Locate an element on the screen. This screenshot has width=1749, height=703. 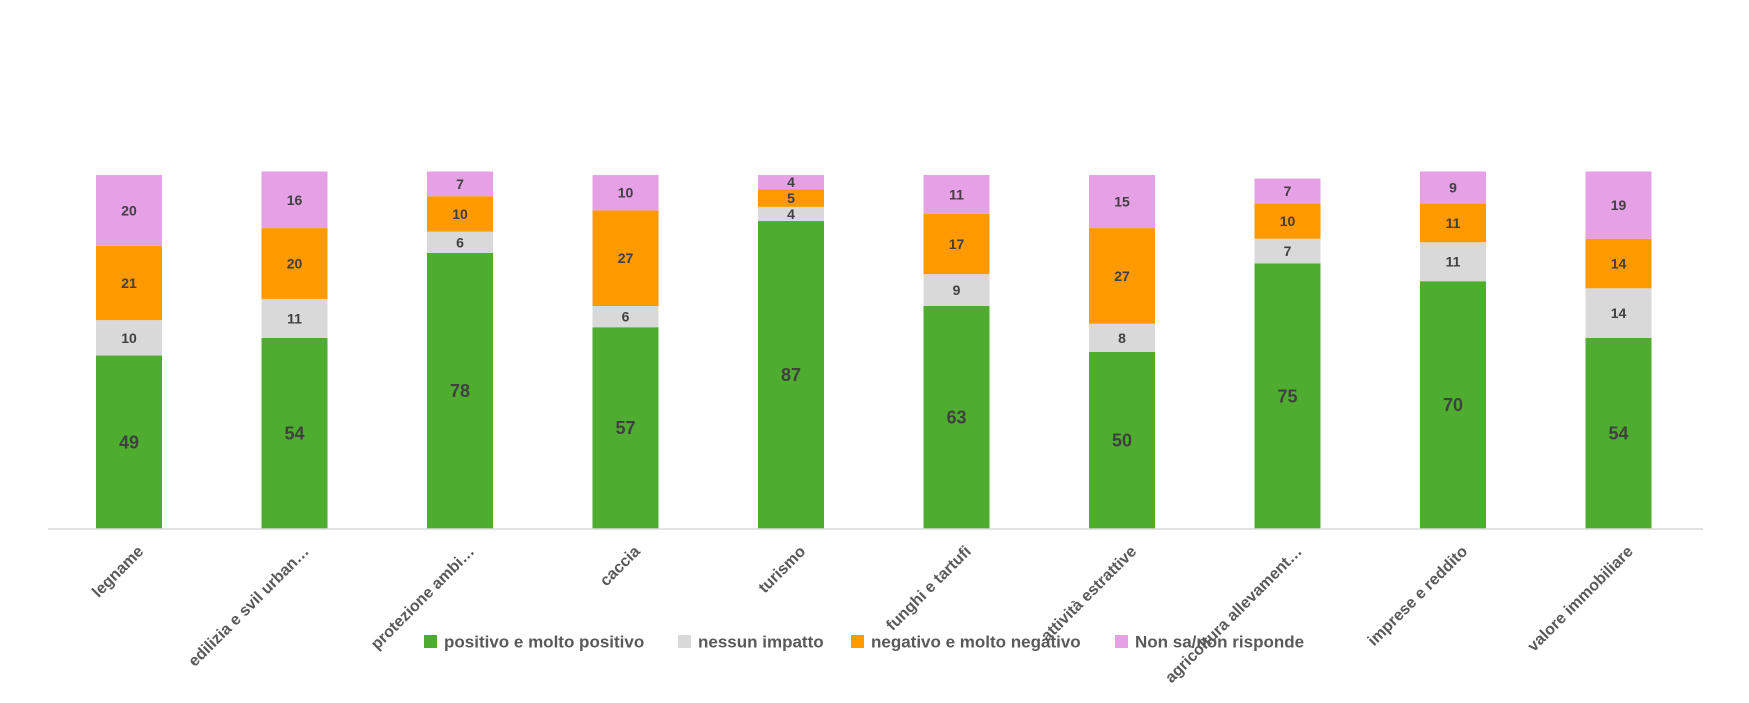
data-label-non-sa-non-risponde-4: 10 is located at coordinates (626, 193).